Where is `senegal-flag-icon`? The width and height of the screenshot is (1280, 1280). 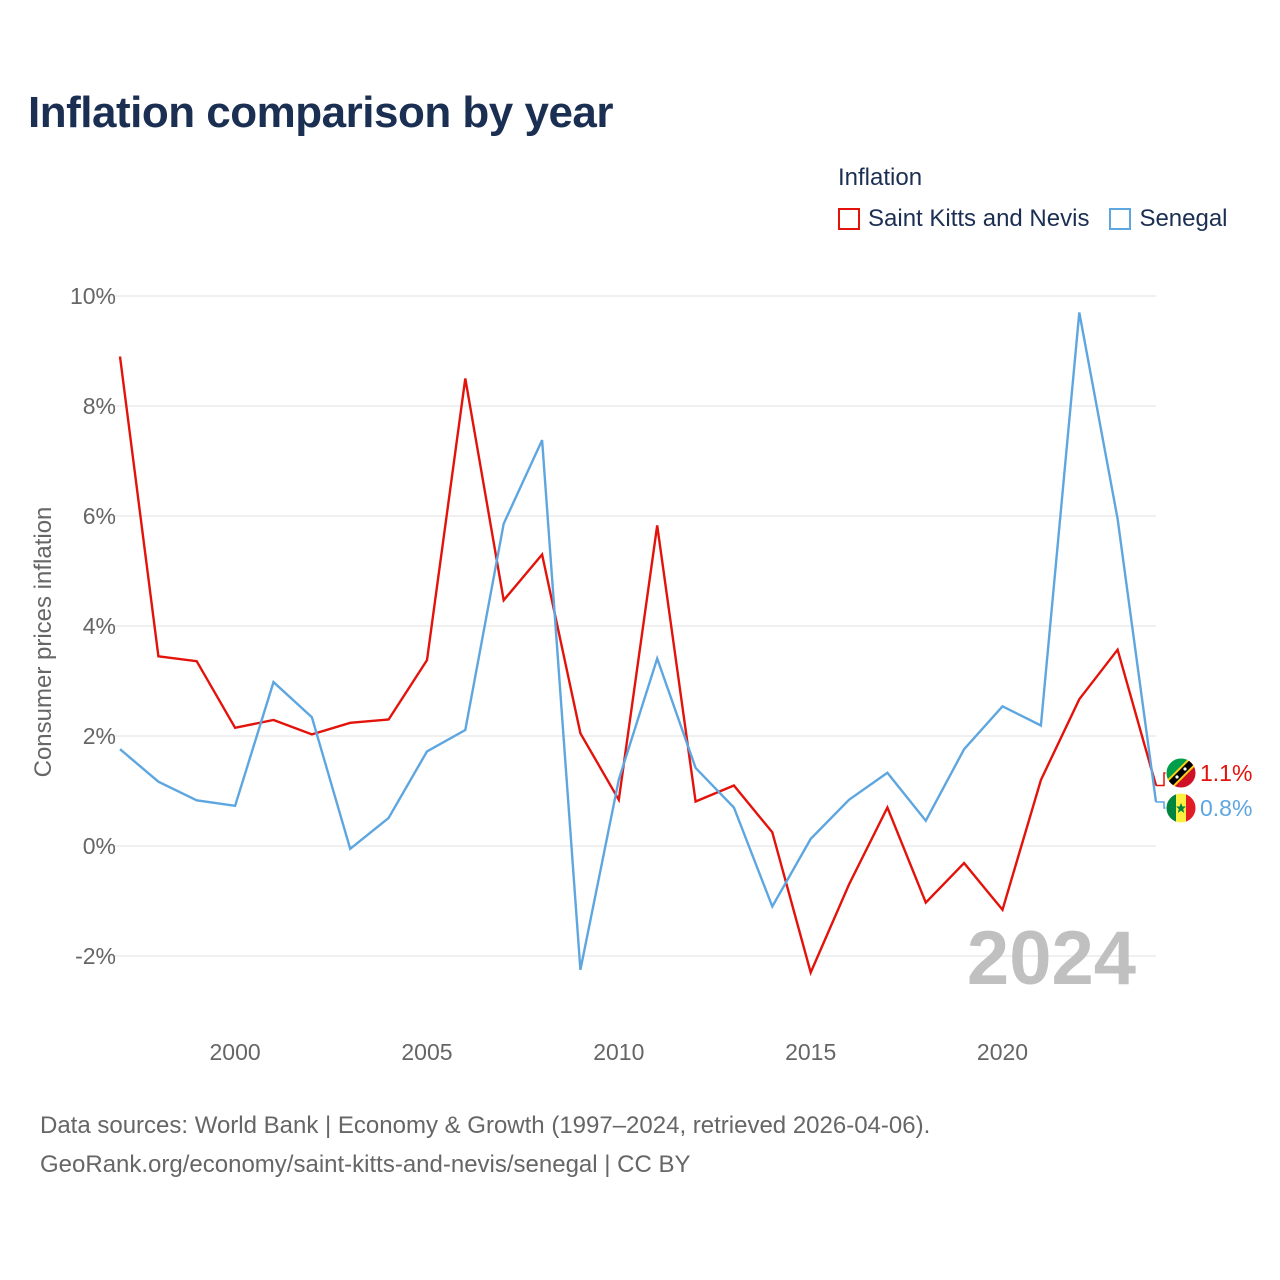
senegal-flag-icon is located at coordinates (1181, 808).